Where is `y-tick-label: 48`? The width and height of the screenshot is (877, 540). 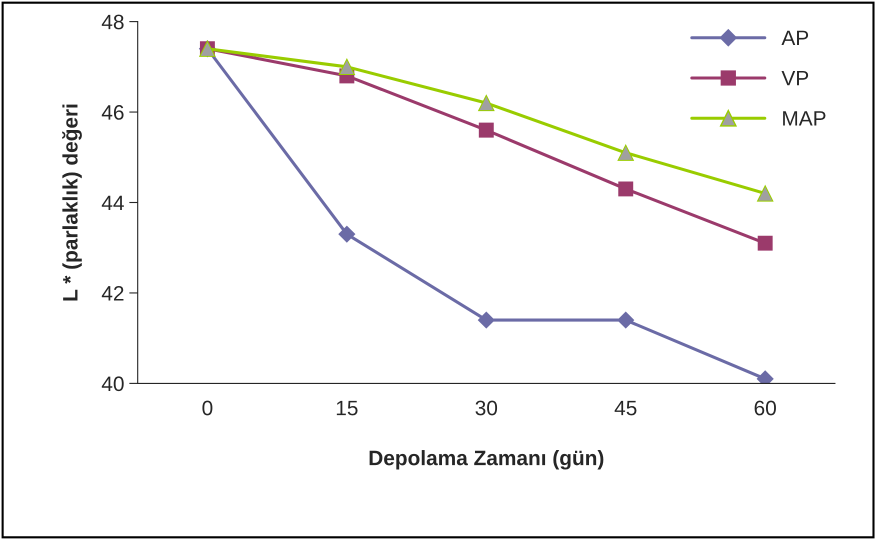 y-tick-label: 48 is located at coordinates (113, 22).